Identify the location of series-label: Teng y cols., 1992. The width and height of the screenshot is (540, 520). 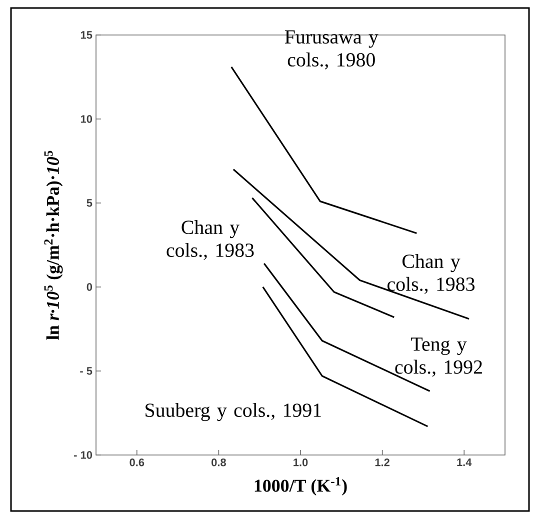
(438, 357).